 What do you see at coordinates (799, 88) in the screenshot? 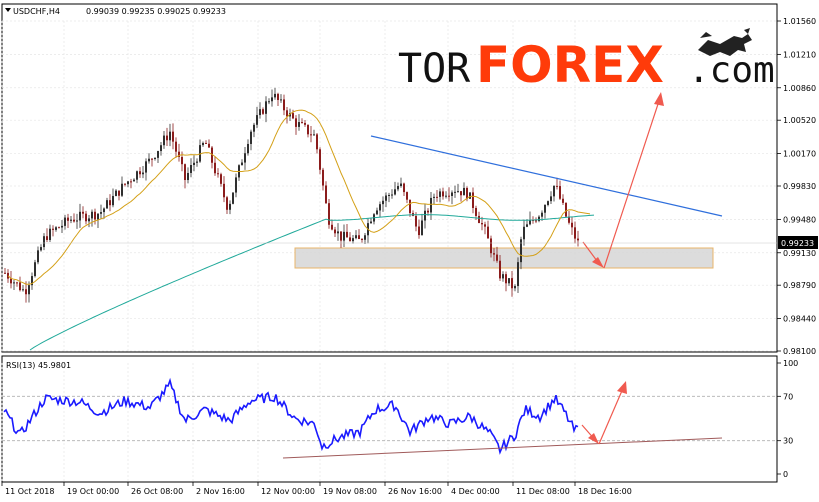
I see `price-tick-label: 1.00860` at bounding box center [799, 88].